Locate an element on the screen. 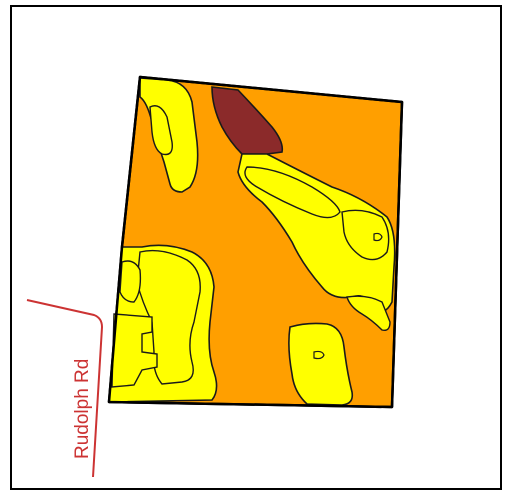 The height and width of the screenshot is (498, 514). soil-inclusion-east-edge is located at coordinates (368, 313).